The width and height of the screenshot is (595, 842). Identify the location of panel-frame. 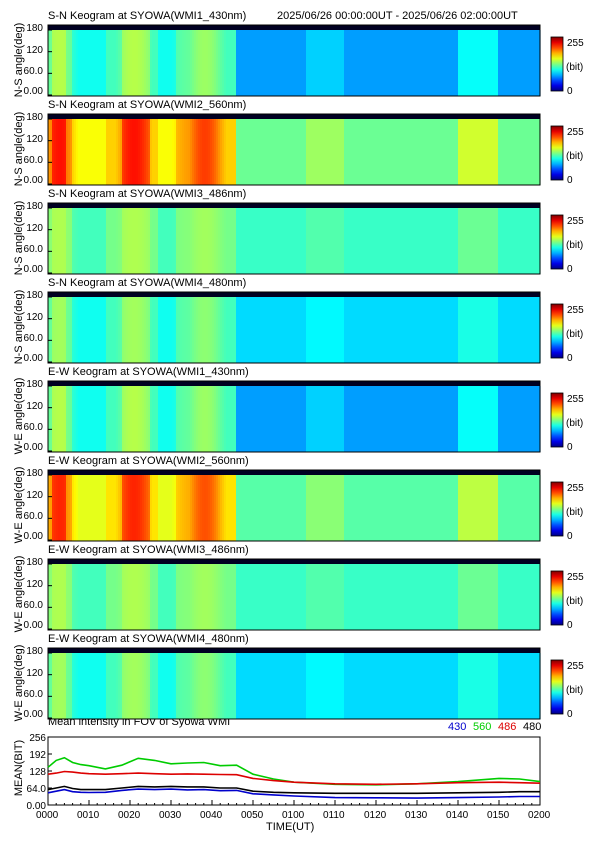
(294, 149).